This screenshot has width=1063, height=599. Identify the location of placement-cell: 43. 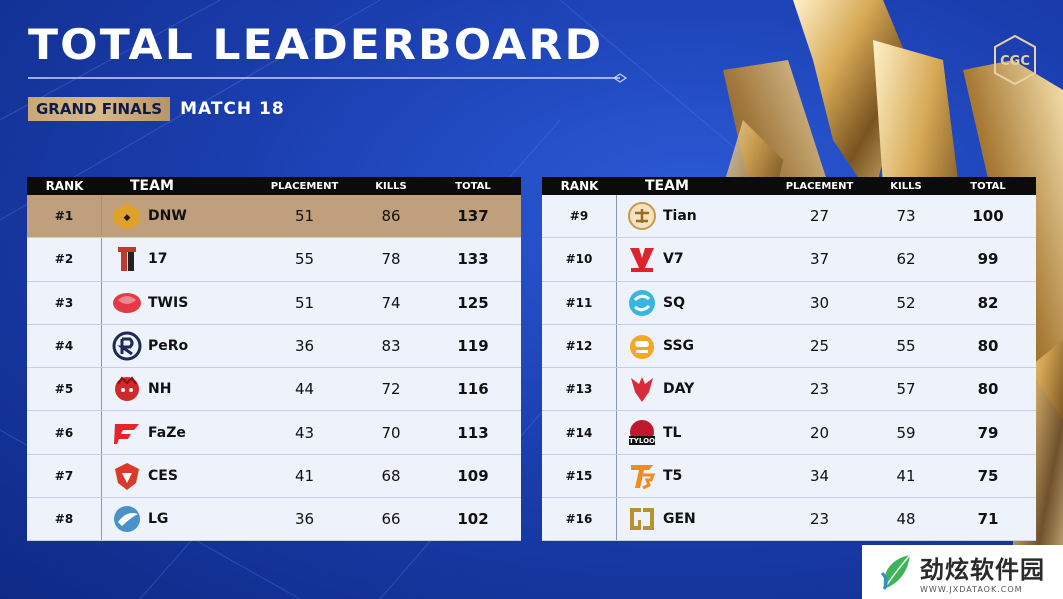
(304, 432).